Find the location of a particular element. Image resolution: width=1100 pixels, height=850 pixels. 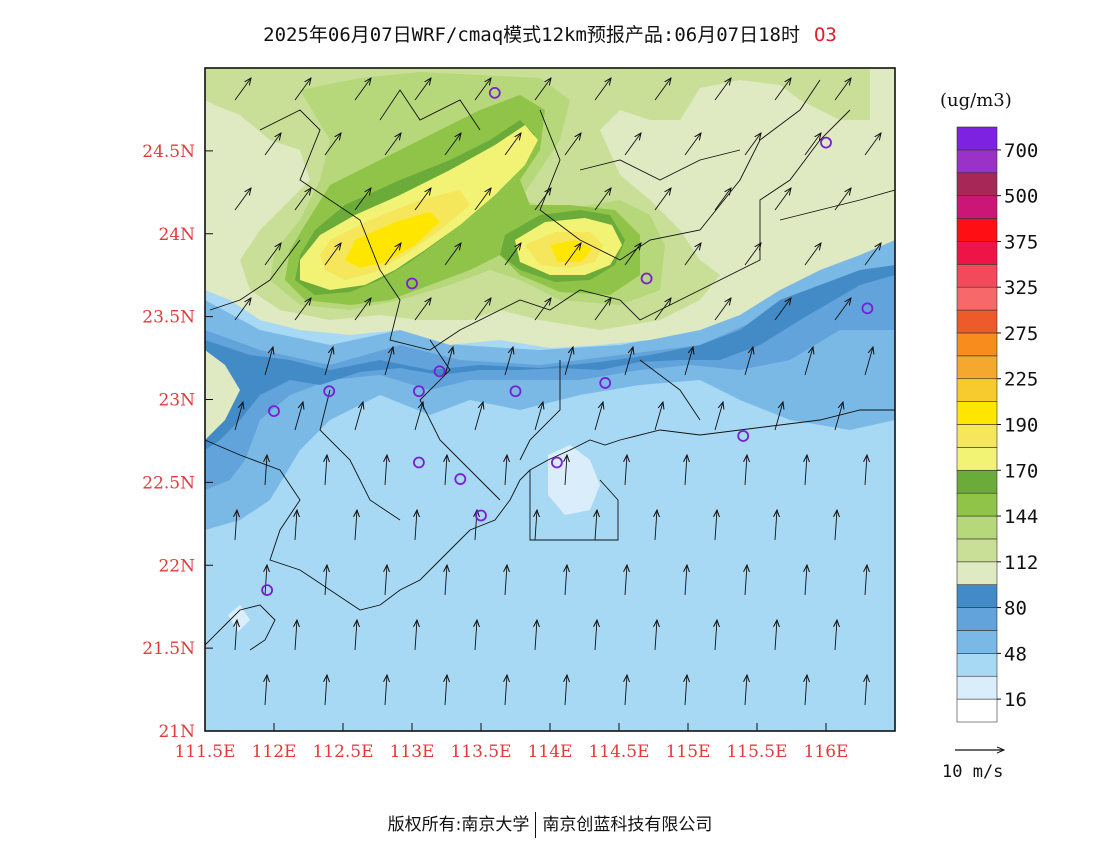

lon-tick-label: 113E is located at coordinates (412, 752).